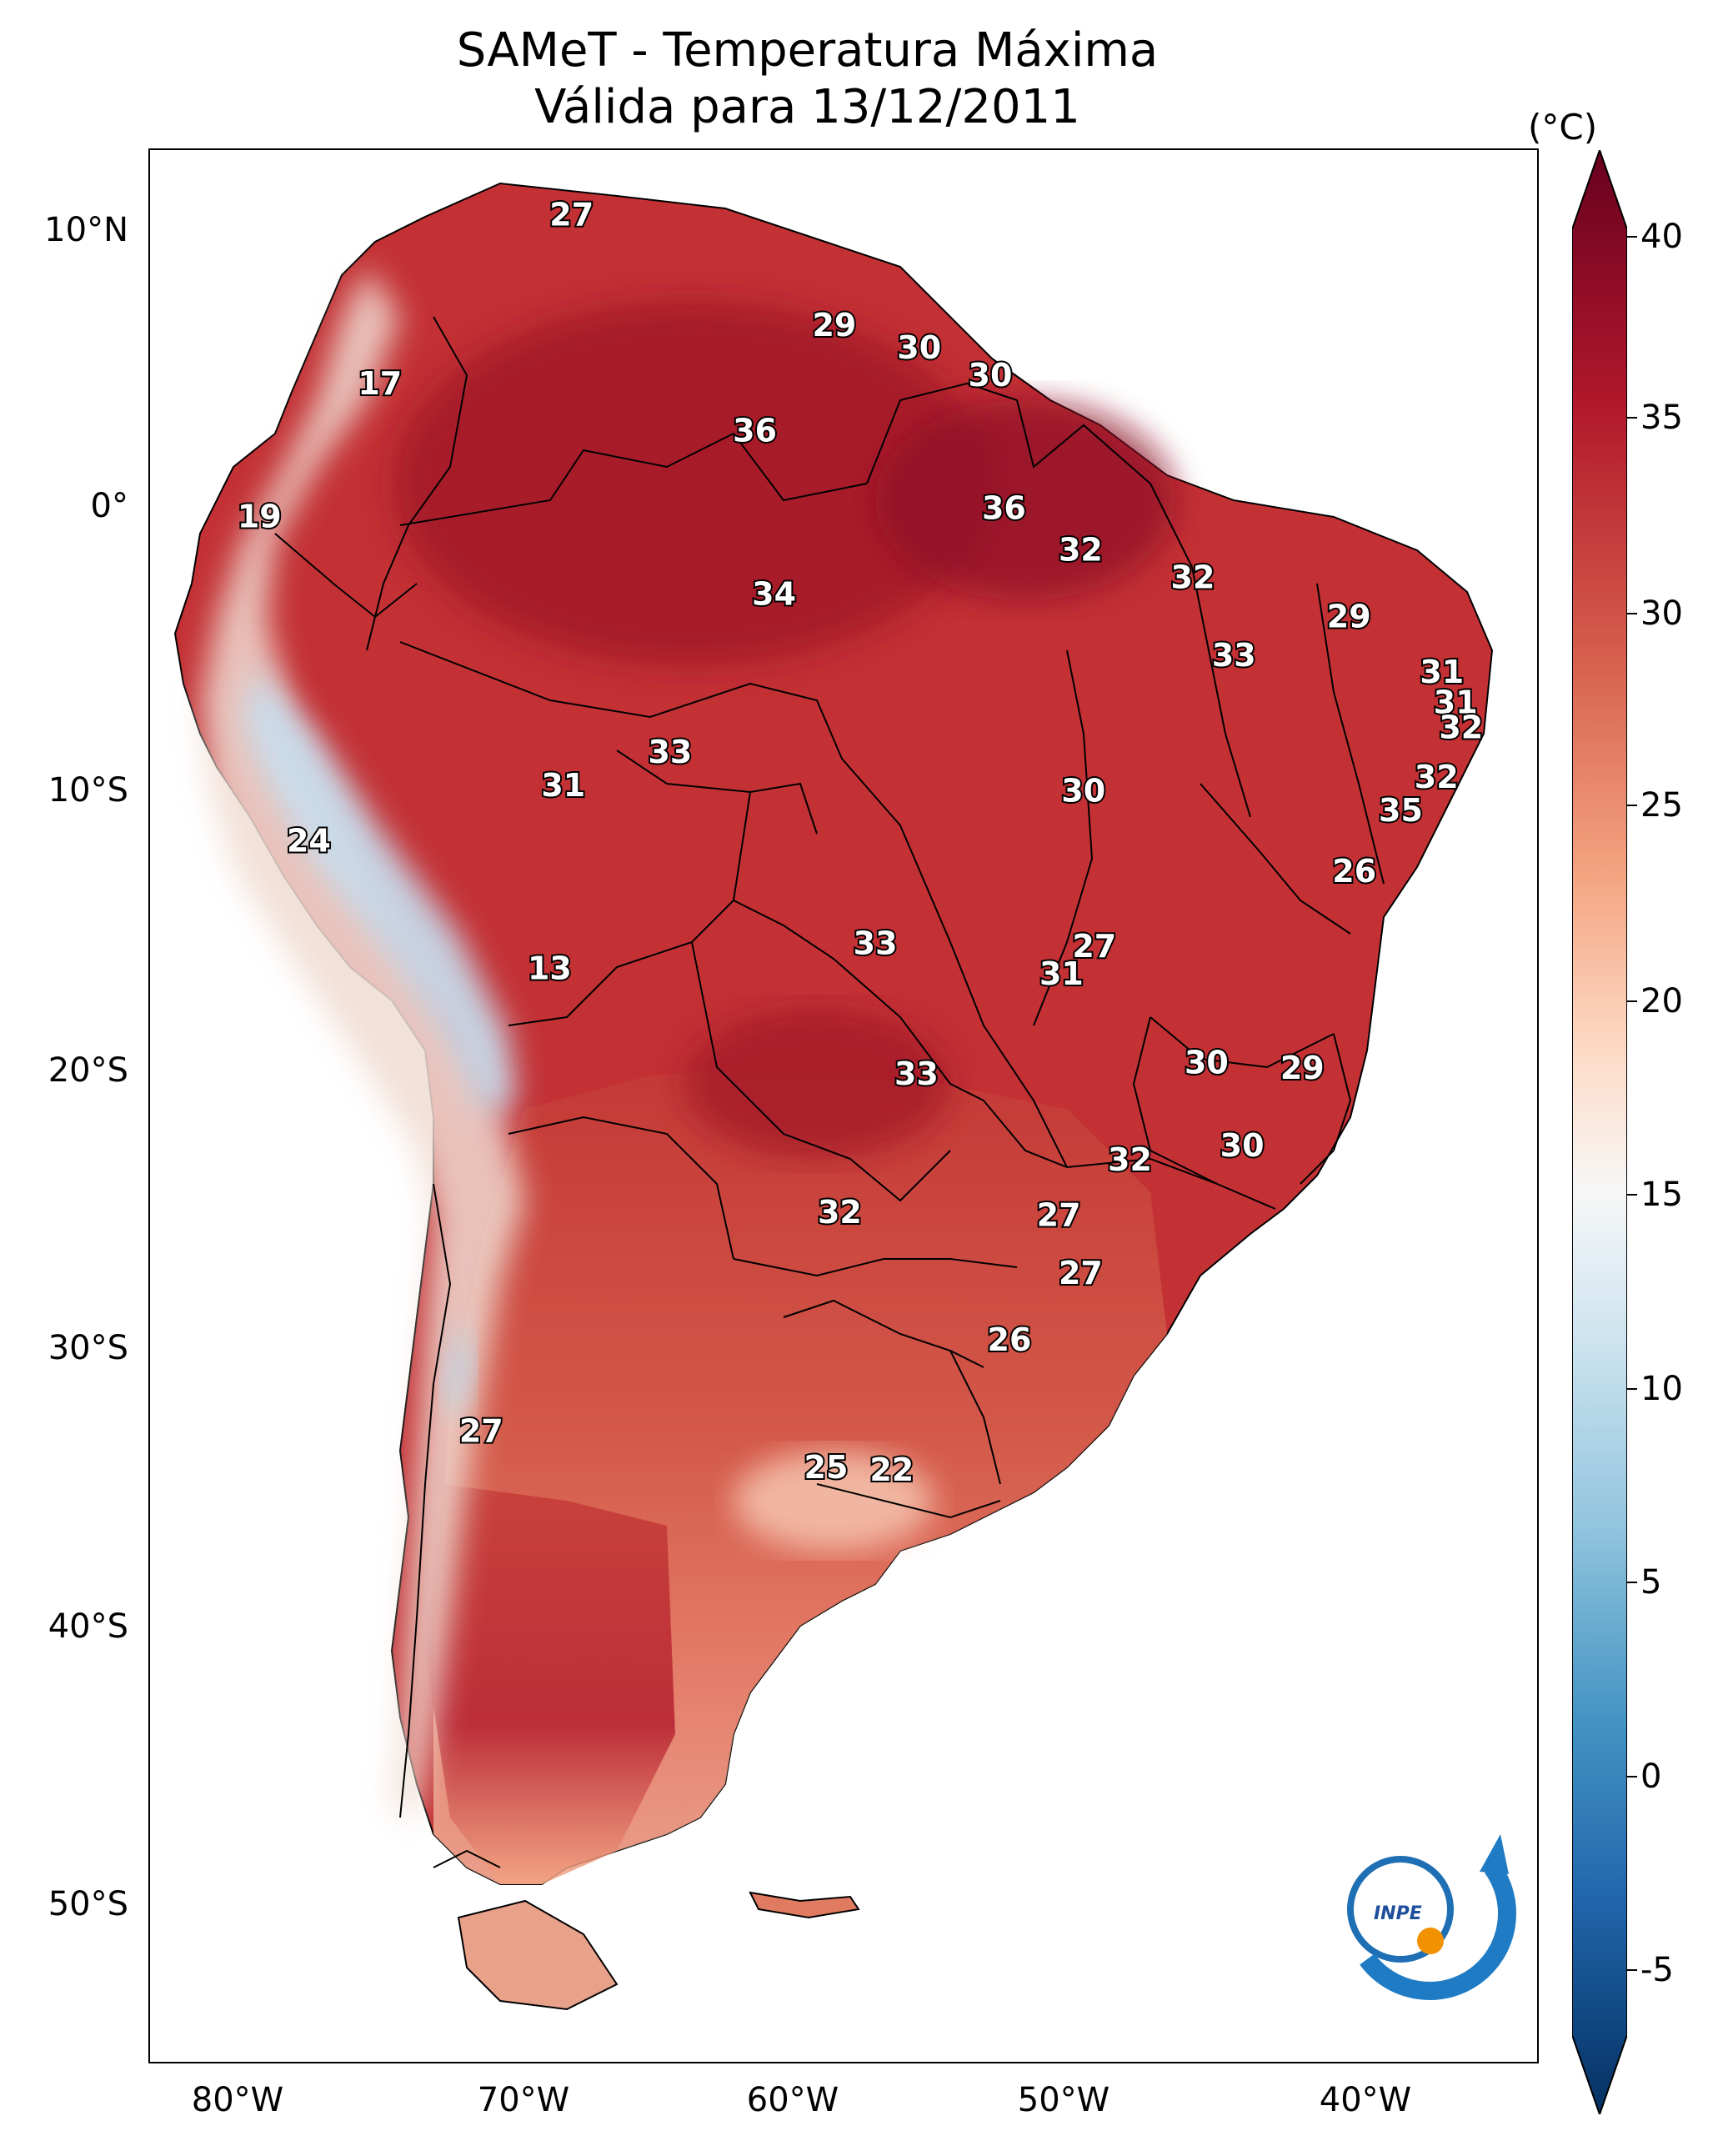 This screenshot has height=2156, width=1723. I want to click on colorbar-unit-label: (°C), so click(1563, 128).